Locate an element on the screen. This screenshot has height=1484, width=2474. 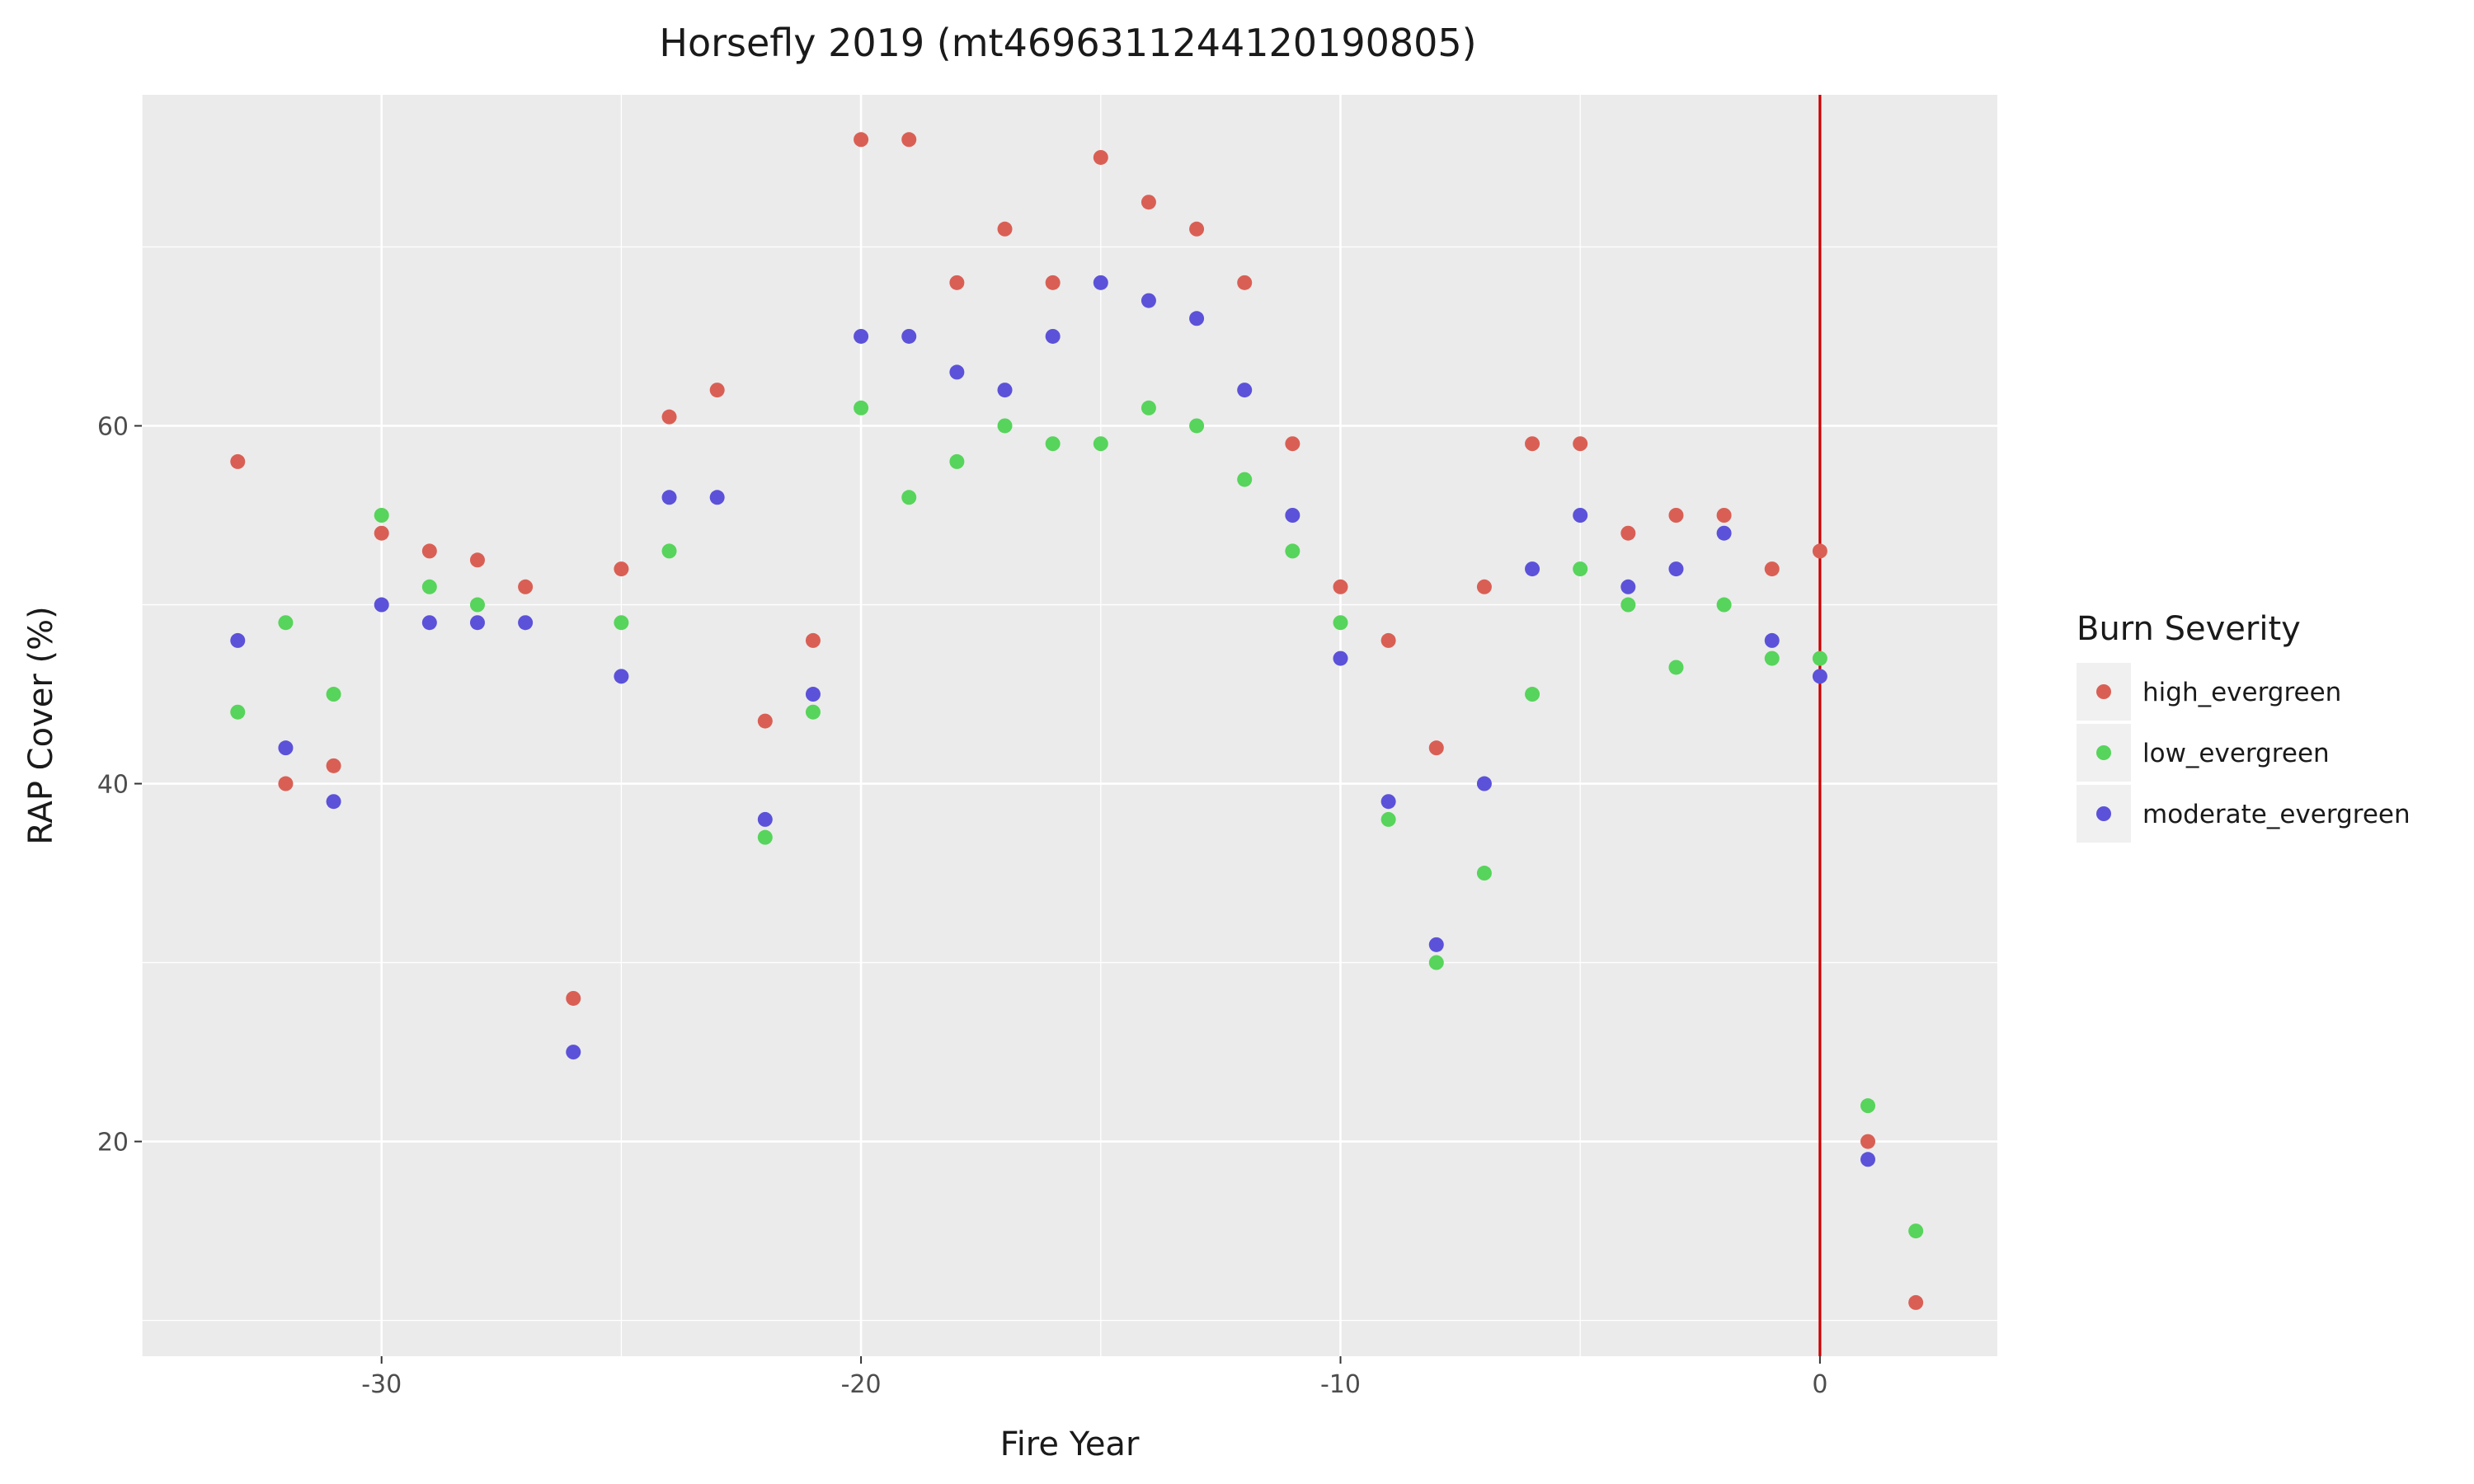
legend-title: Burn Severity is located at coordinates (2189, 629).